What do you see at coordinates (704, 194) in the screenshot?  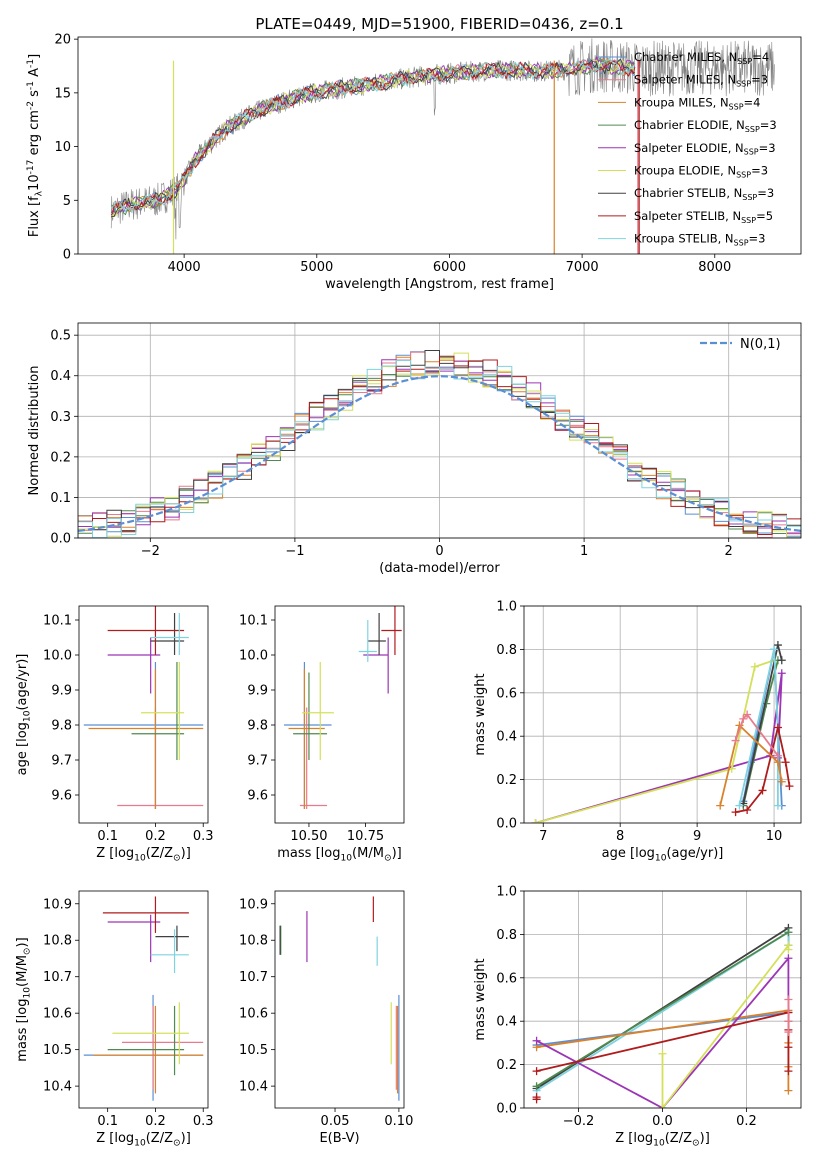 I see `legend-label: Chabrier STELIB, NSSP=3` at bounding box center [704, 194].